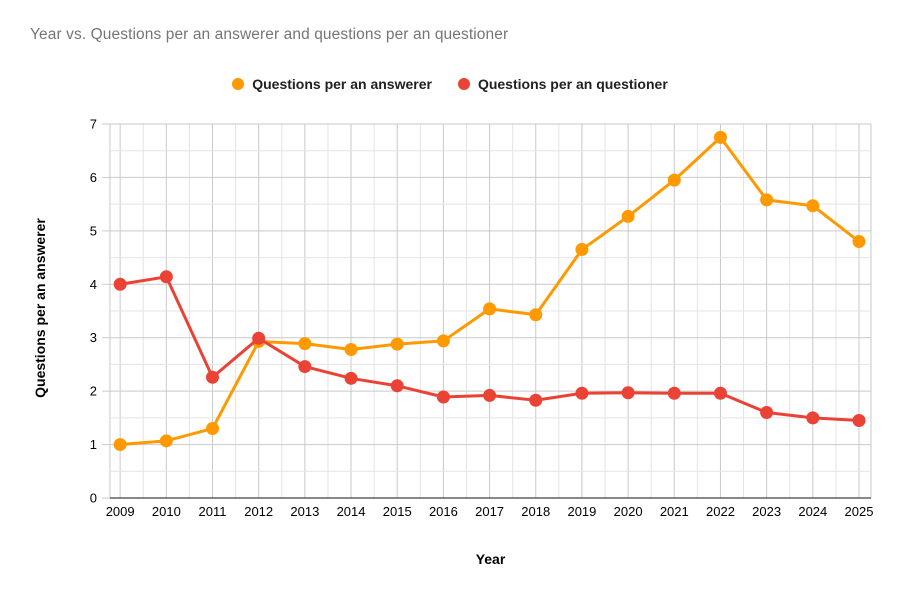 Image resolution: width=900 pixels, height=600 pixels. I want to click on x-axis-title: Year, so click(490, 559).